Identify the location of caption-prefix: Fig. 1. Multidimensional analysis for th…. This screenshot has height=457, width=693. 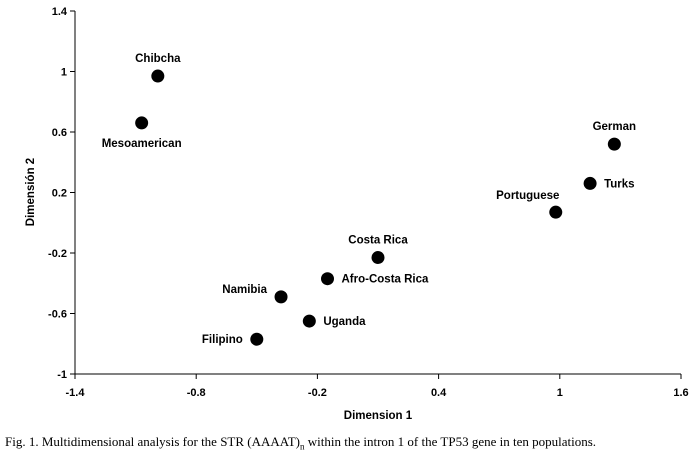
(153, 441).